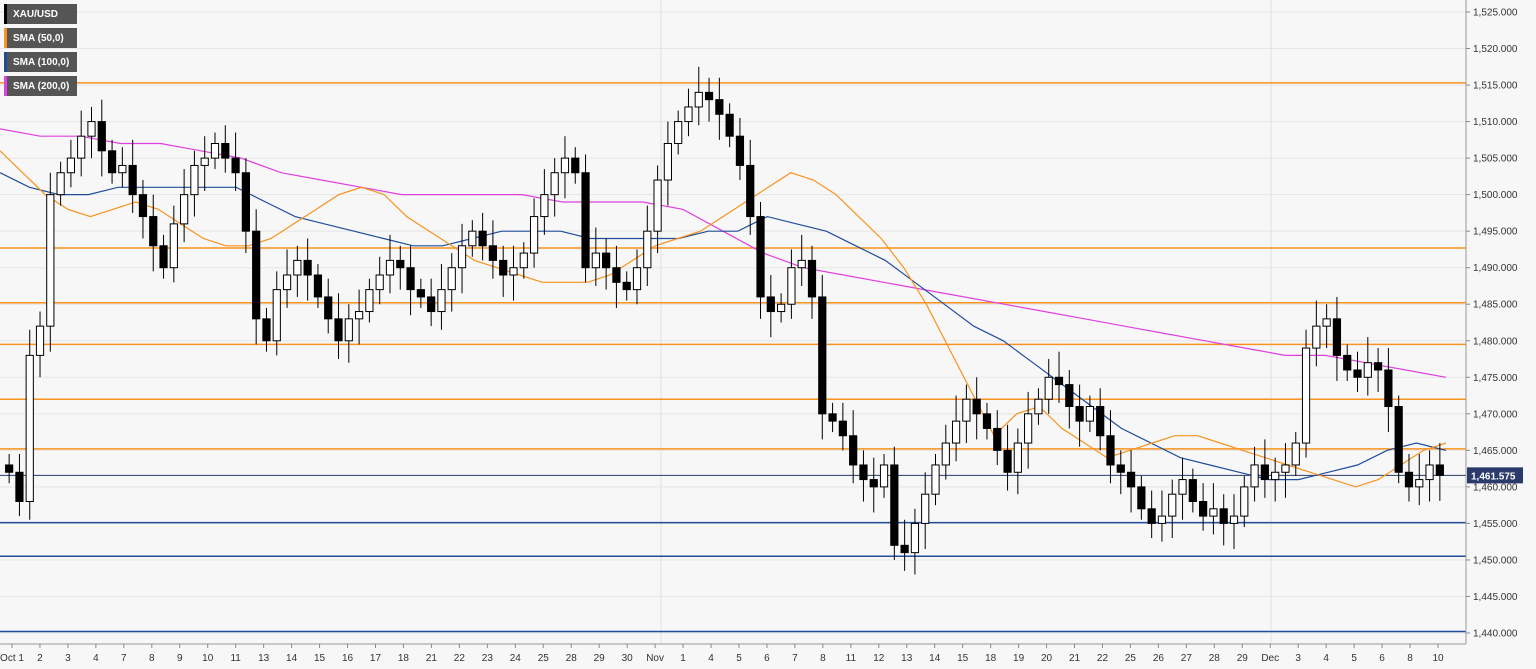  What do you see at coordinates (41, 50) in the screenshot?
I see `legend: XAU/USD SMA (50,0) SMA (100,0) SMA (200,0)` at bounding box center [41, 50].